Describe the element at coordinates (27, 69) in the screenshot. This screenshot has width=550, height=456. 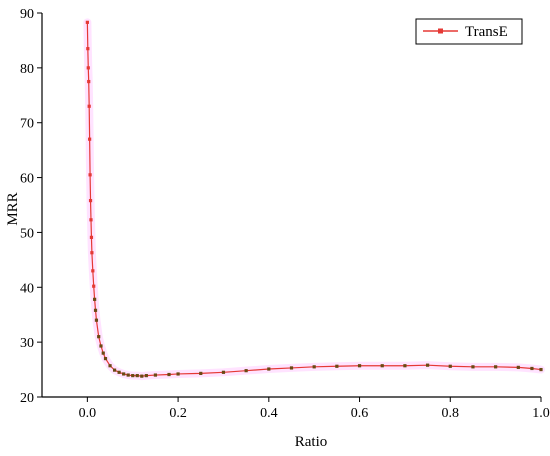
I see `y-tick-label: 80` at that location.